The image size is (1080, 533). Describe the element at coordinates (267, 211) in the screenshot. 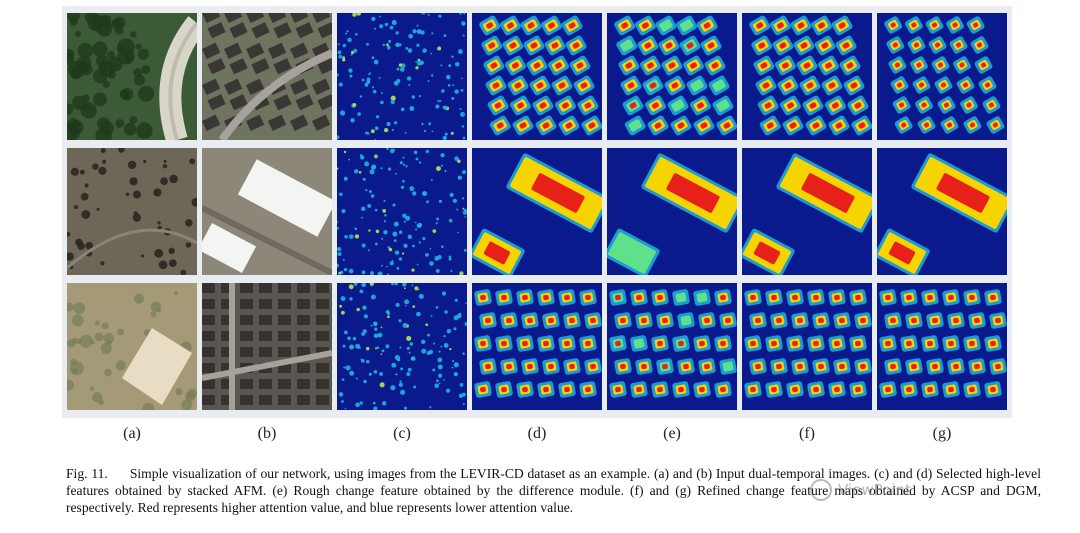

I see `figure-tile-2-b` at that location.